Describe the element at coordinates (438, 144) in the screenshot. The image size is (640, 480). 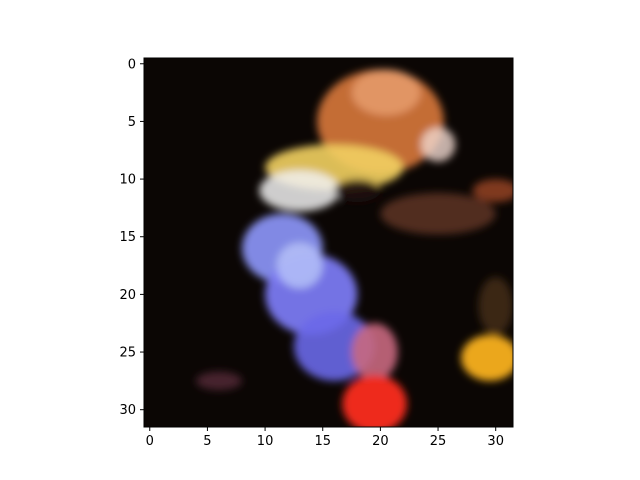
I see `image-region-pale-edge` at that location.